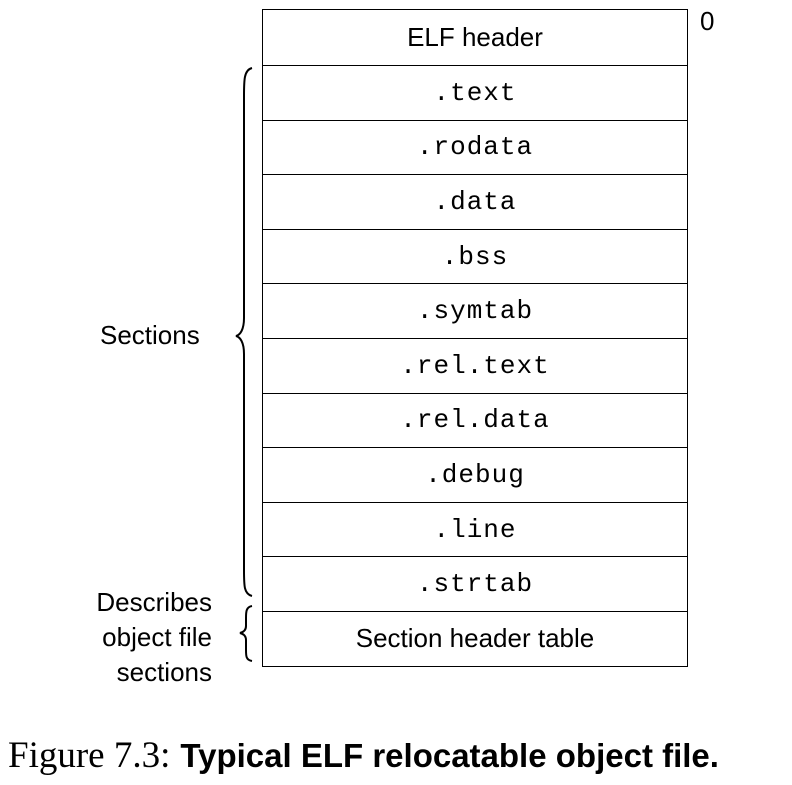 The width and height of the screenshot is (792, 785). What do you see at coordinates (150, 335) in the screenshot?
I see `sections-label: Sections` at bounding box center [150, 335].